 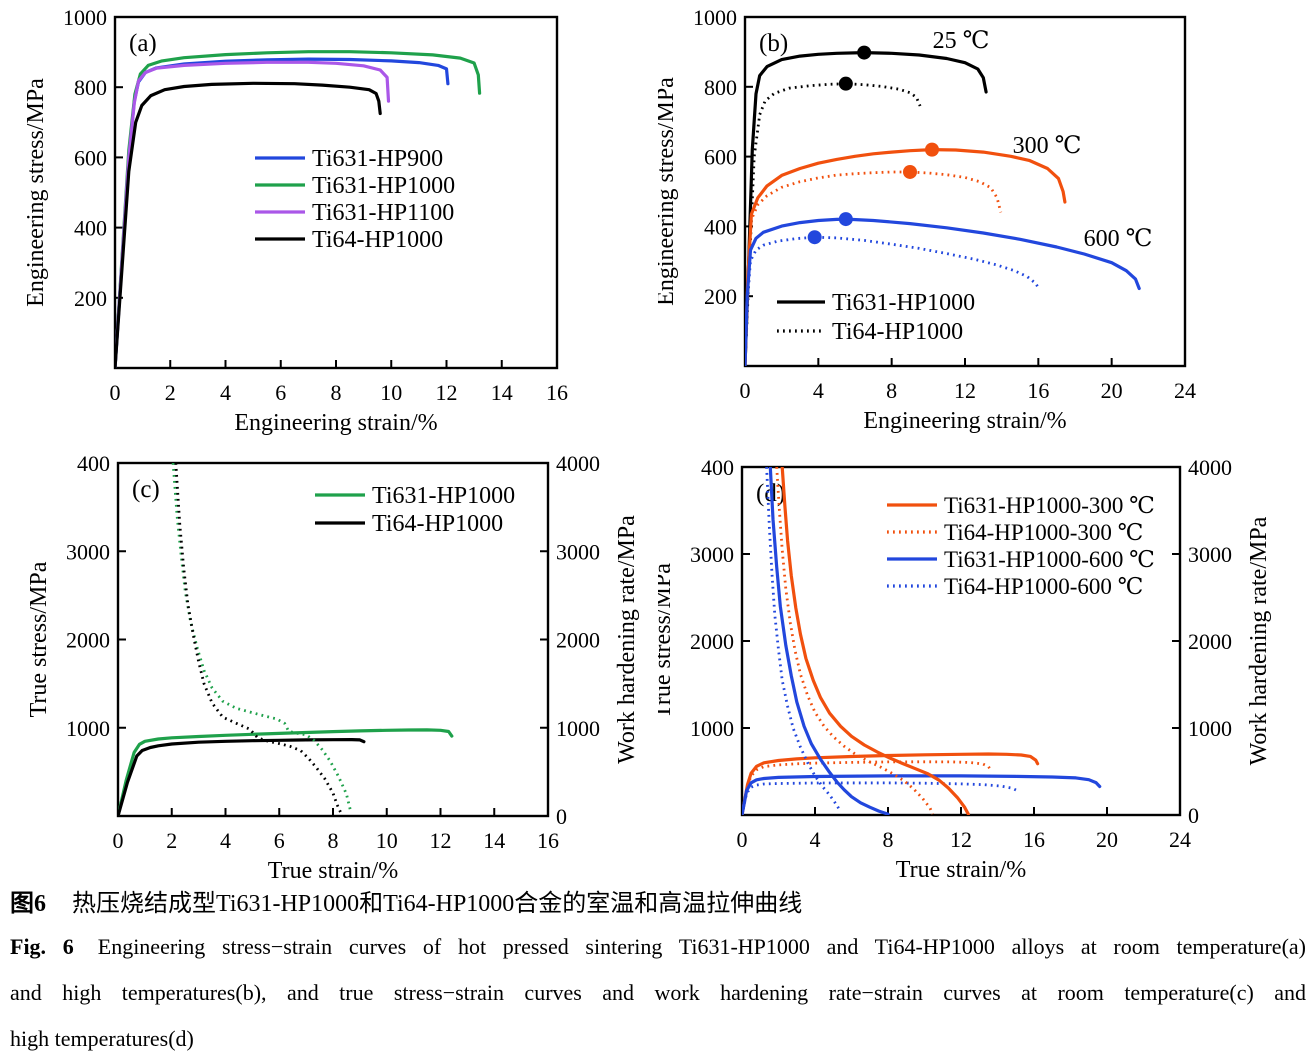 I want to click on y-axis-label: Engineering stress/MPa, so click(x=668, y=191).